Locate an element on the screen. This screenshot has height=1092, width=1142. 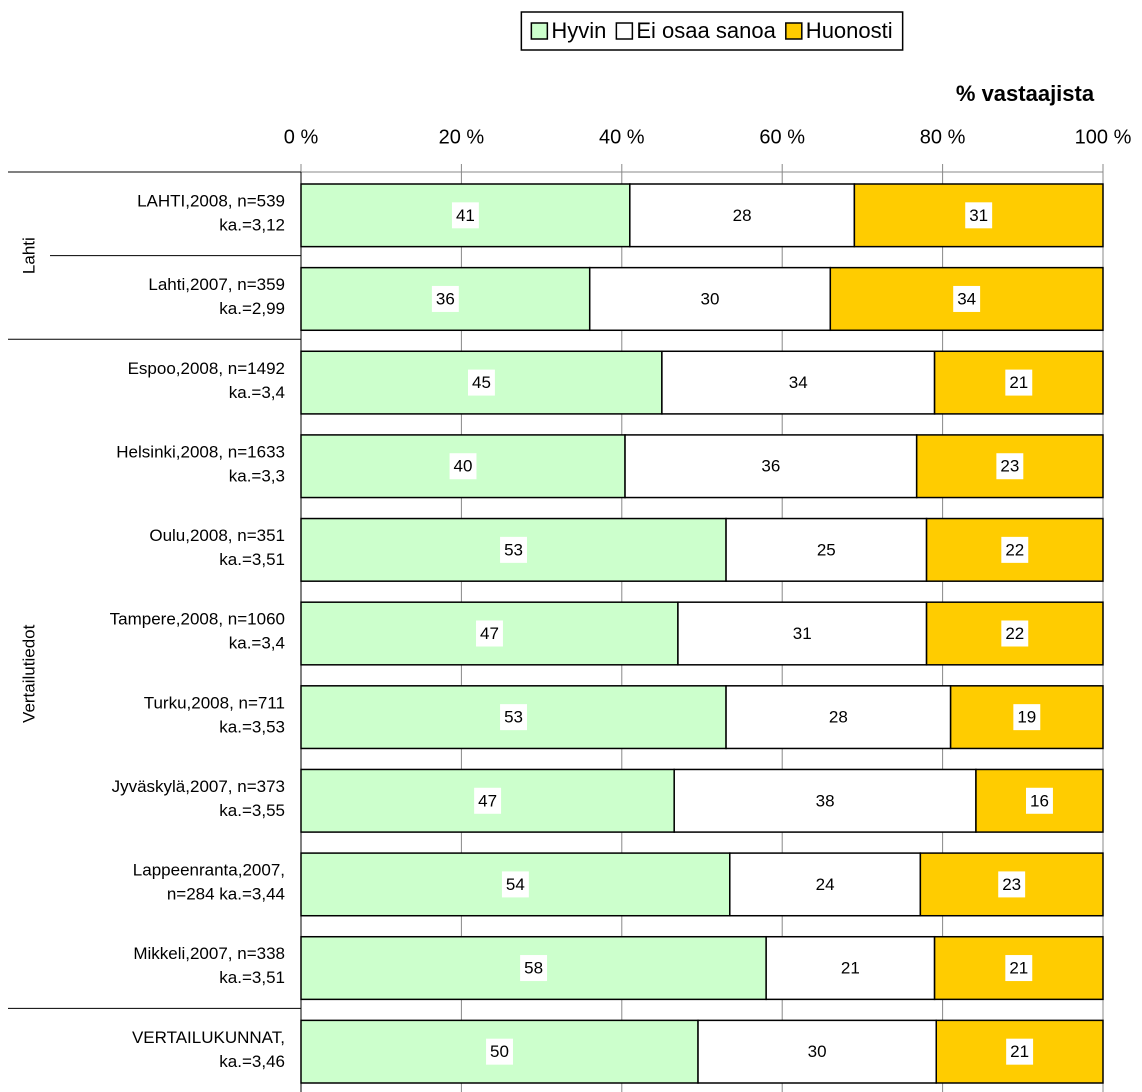
y-tick-label: ka.=3,46 is located at coordinates (252, 1061).